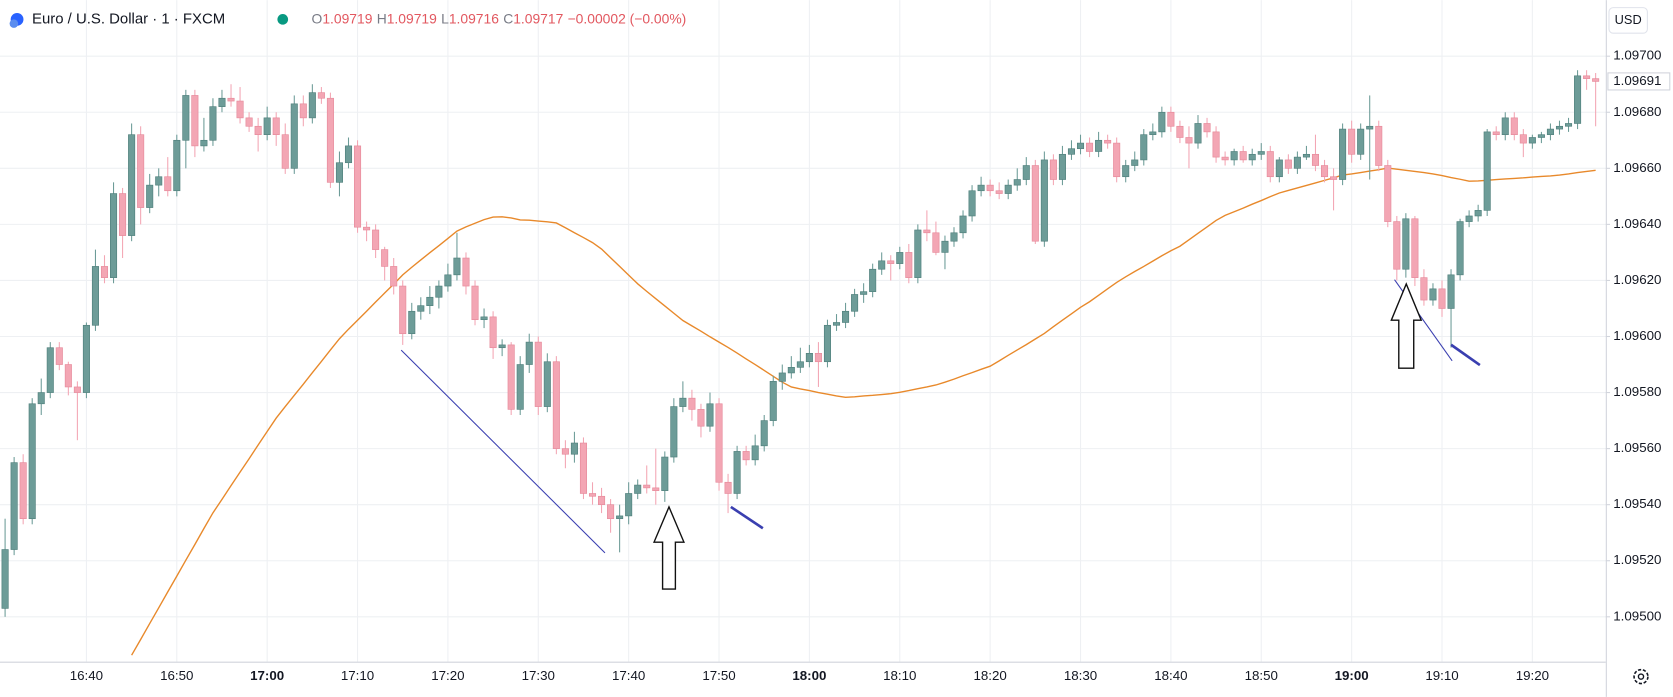 This screenshot has height=697, width=1673. What do you see at coordinates (538, 18) in the screenshot?
I see `ohlc-value: 1.09717` at bounding box center [538, 18].